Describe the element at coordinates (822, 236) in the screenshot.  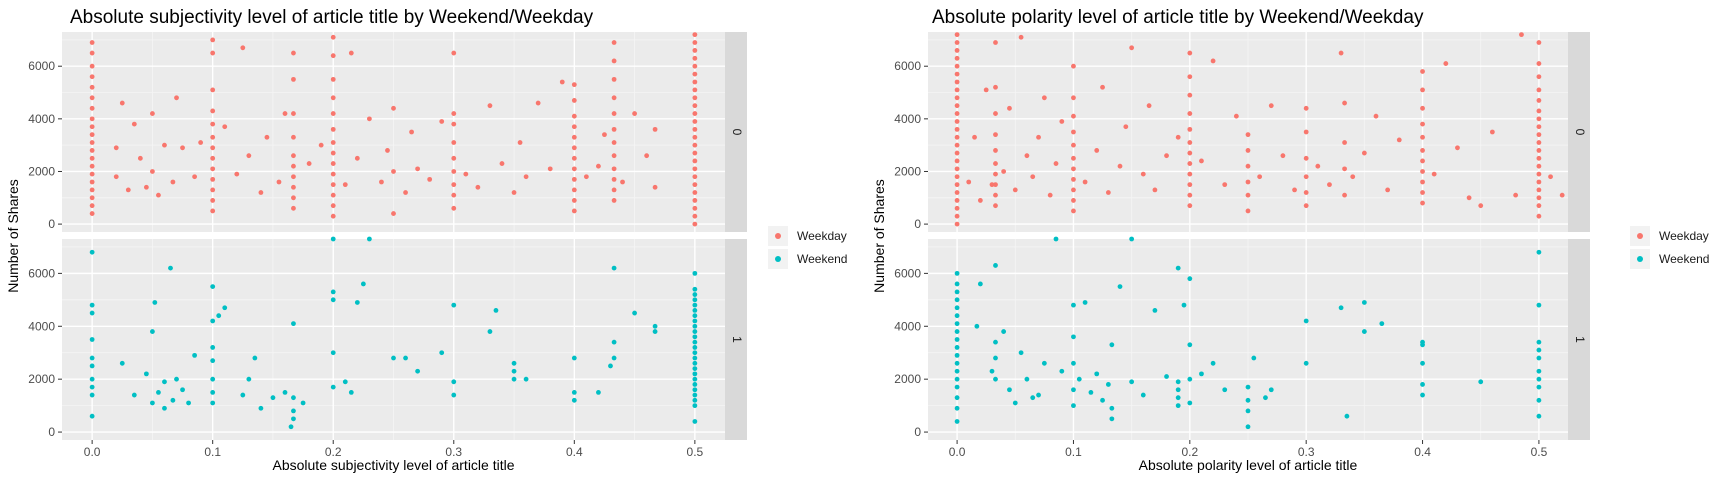
I see `legend-label: Weekday` at that location.